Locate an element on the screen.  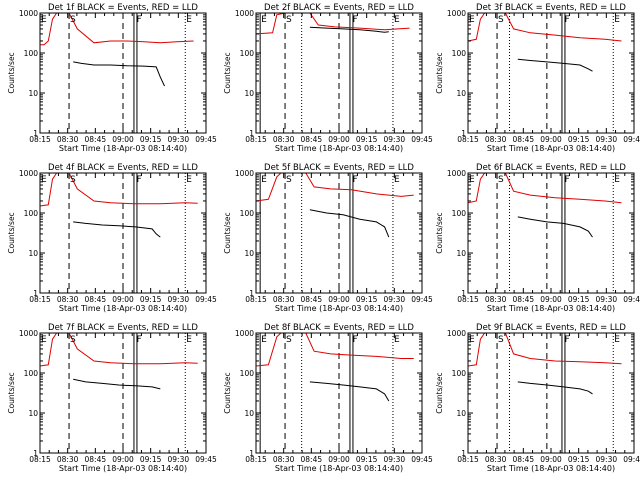
panel-title: Det 5f BLACK = Events, RED = LLD is located at coordinates (339, 168).